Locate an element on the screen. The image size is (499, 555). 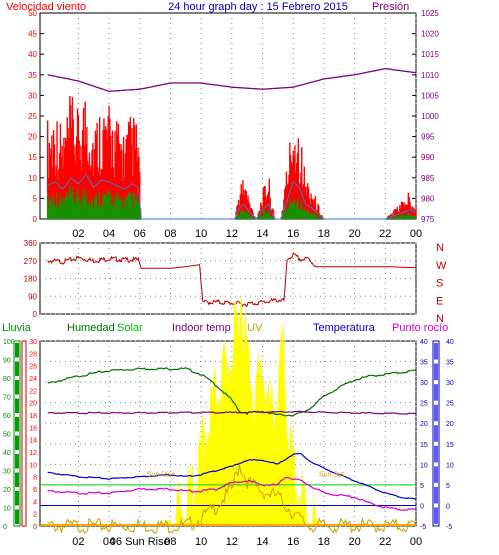
humidity-axis-tick: 20 is located at coordinates (7, 490).